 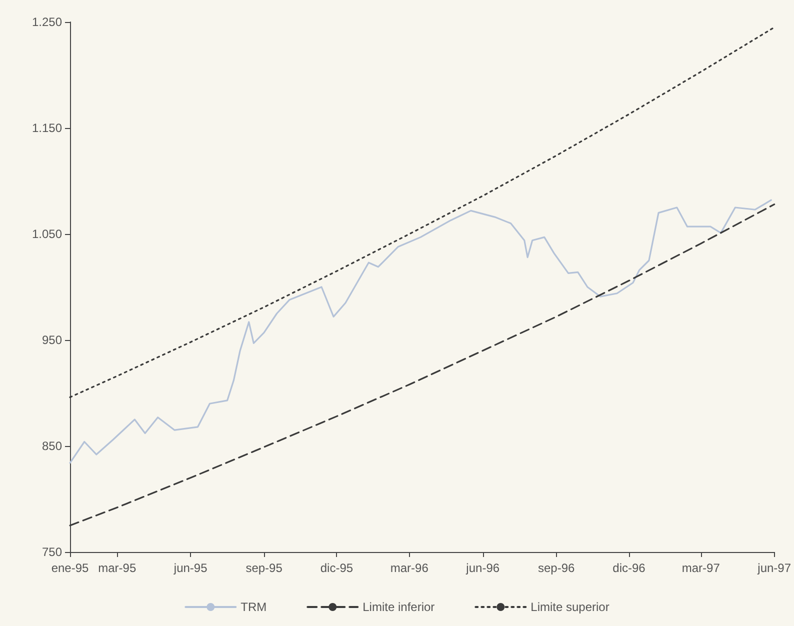 I want to click on x-tick-label: mar-97, so click(x=701, y=568).